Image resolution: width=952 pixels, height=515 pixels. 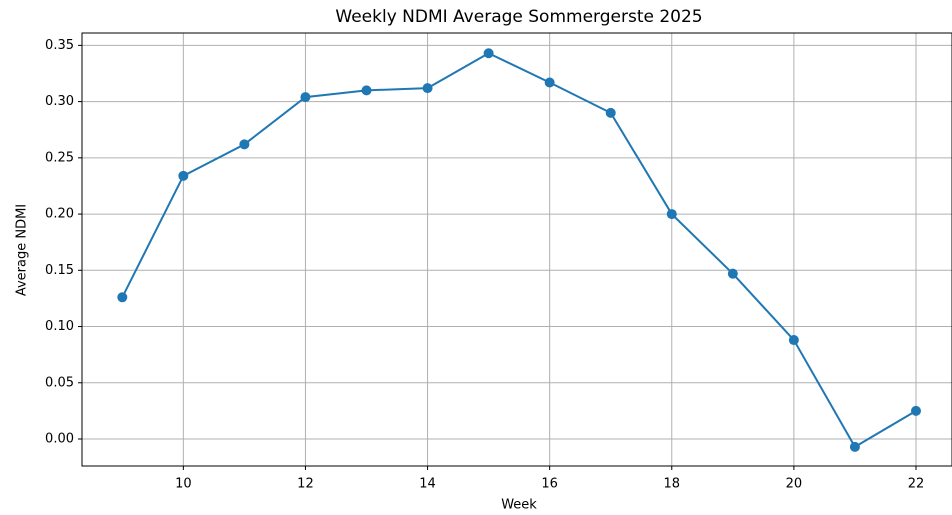 I want to click on x-tick-label: 10, so click(x=183, y=484).